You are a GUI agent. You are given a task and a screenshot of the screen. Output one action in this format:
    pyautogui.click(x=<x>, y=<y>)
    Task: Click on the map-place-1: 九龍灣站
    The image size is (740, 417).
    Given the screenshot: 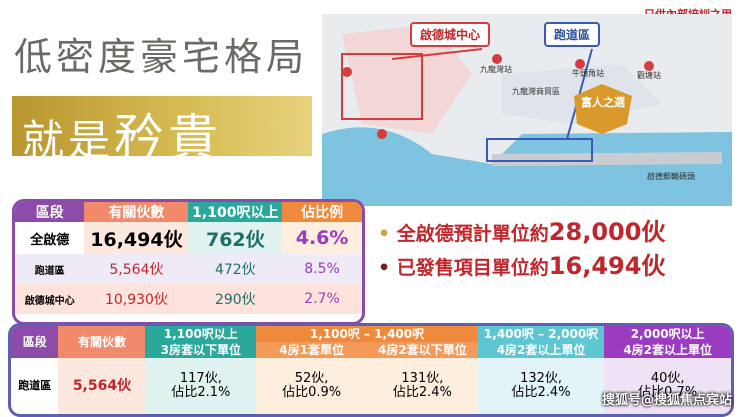 What is the action you would take?
    pyautogui.click(x=496, y=69)
    